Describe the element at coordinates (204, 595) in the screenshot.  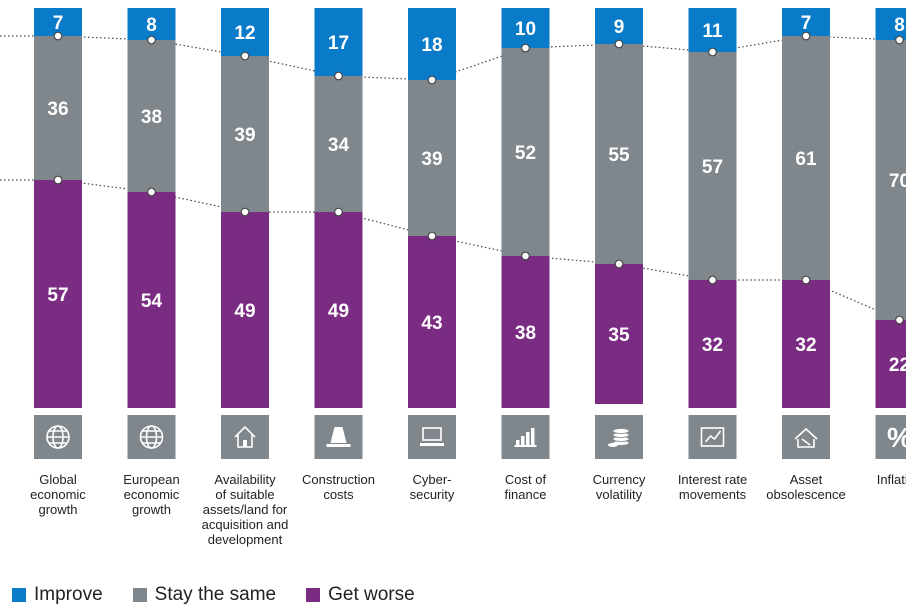
I see `legend-item-stay-the-same: Stay the same` at that location.